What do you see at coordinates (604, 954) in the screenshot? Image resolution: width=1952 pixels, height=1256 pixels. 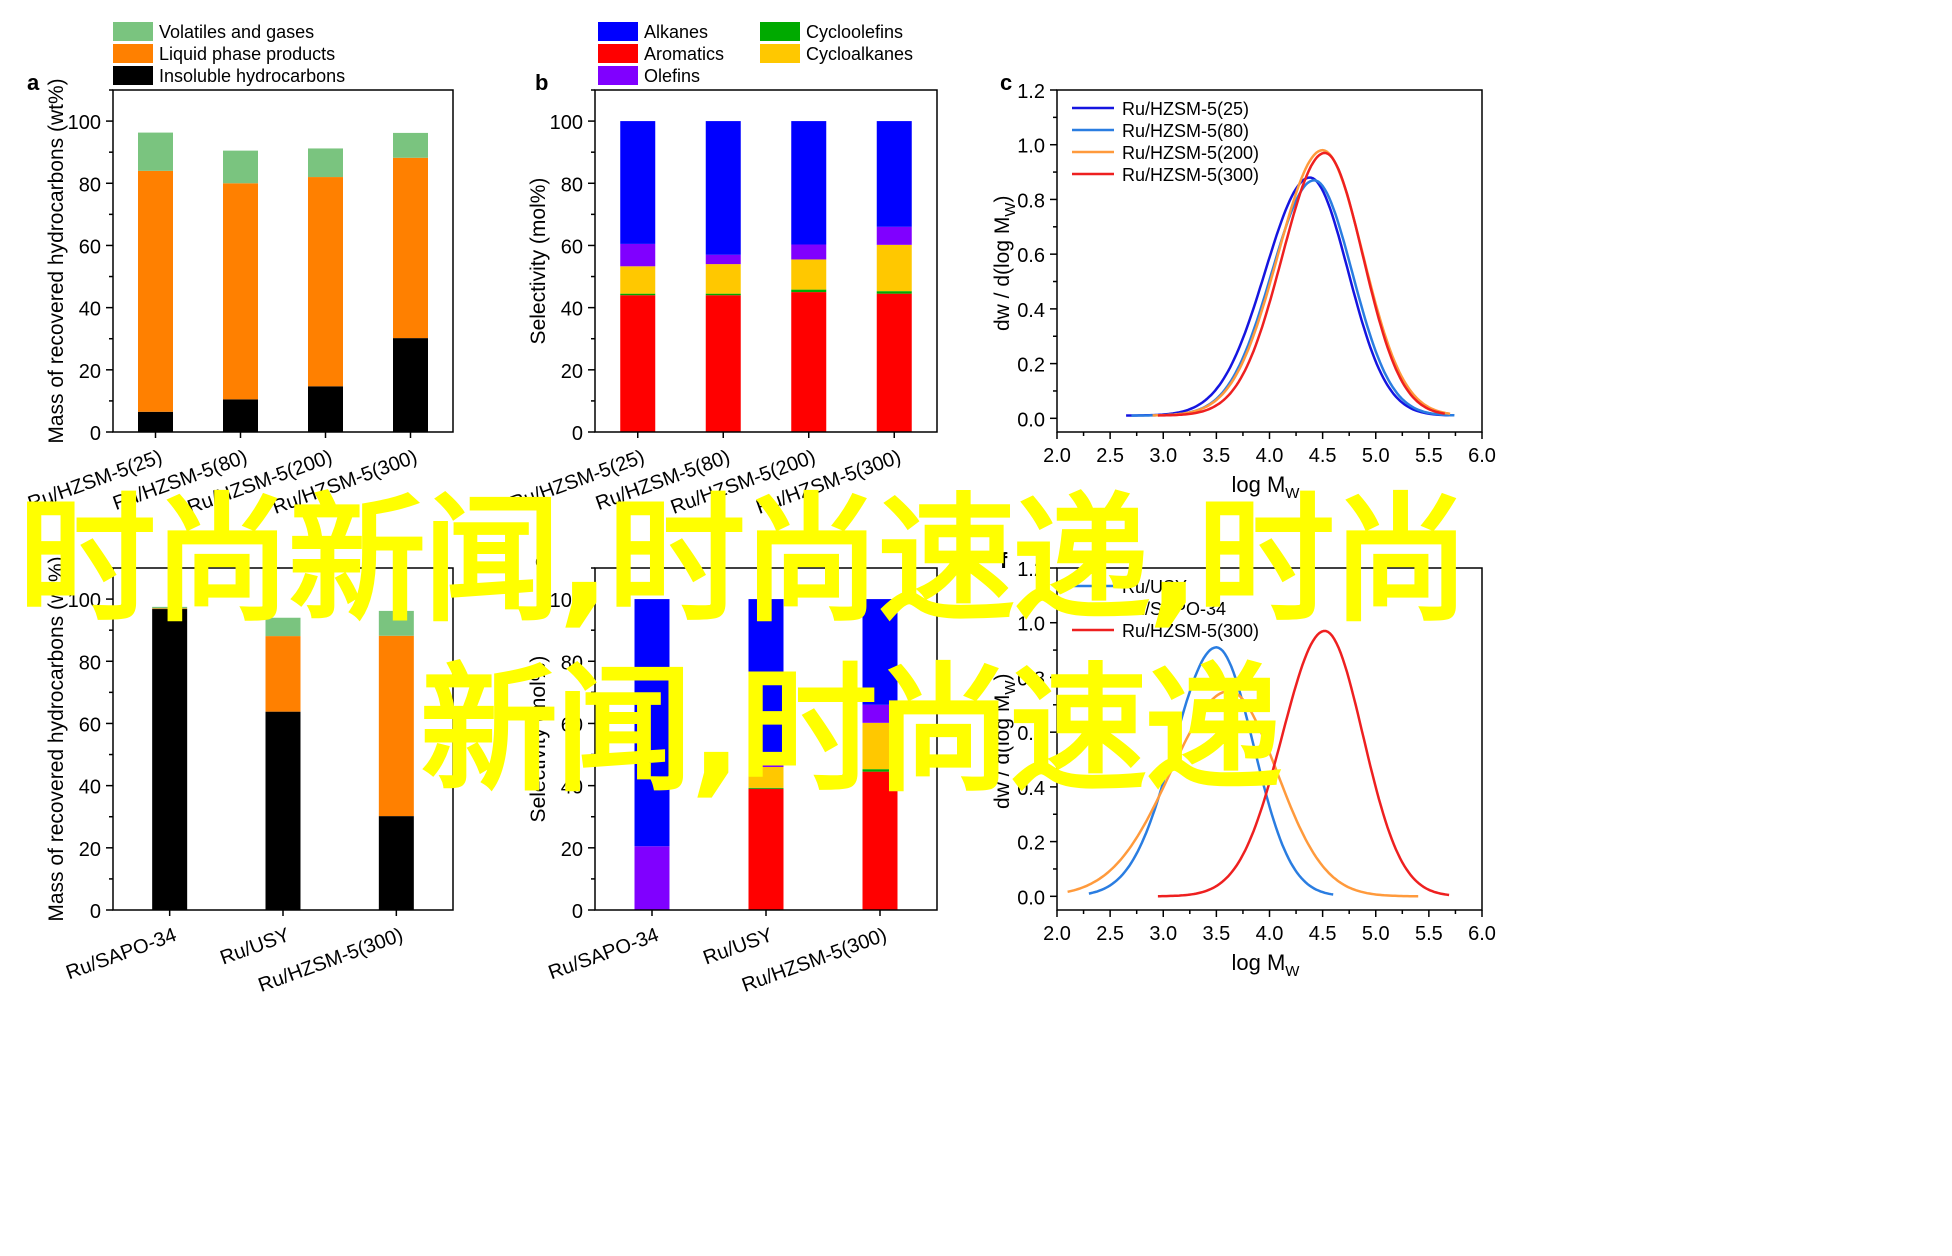 I see `x-tick-label: Ru/SAPO-34` at bounding box center [604, 954].